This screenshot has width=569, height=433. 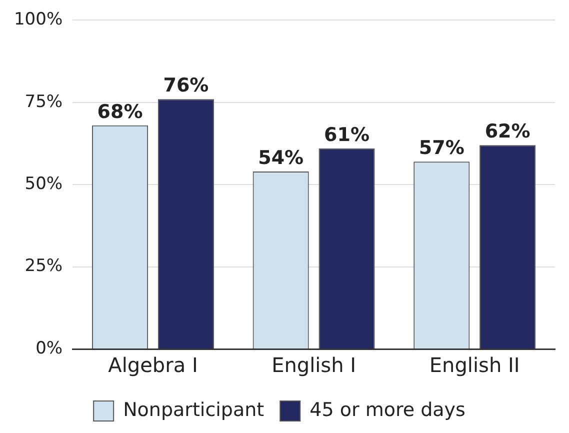 I want to click on y-tick-label: 50%, so click(x=43, y=184).